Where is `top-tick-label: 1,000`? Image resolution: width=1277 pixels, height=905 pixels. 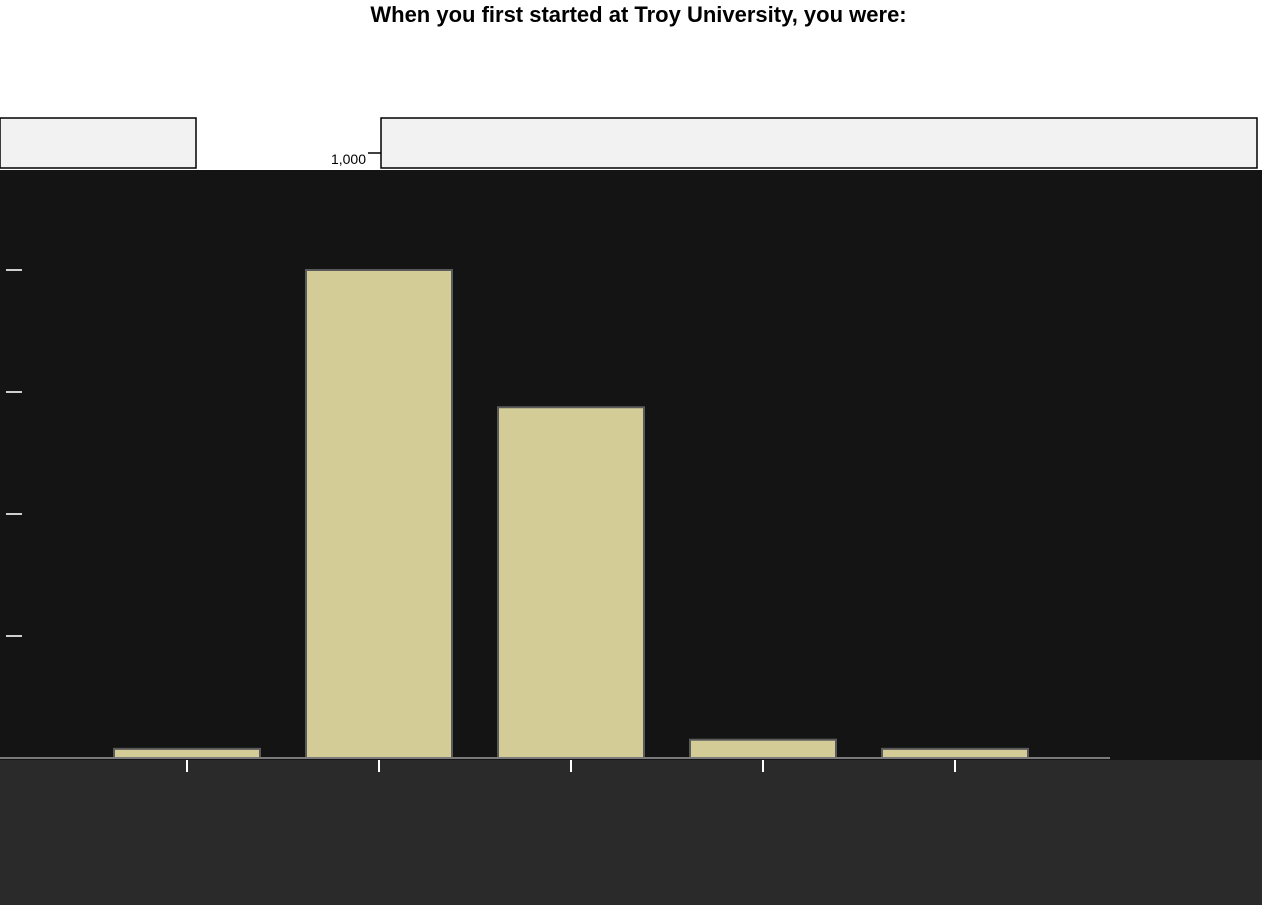 top-tick-label: 1,000 is located at coordinates (348, 159).